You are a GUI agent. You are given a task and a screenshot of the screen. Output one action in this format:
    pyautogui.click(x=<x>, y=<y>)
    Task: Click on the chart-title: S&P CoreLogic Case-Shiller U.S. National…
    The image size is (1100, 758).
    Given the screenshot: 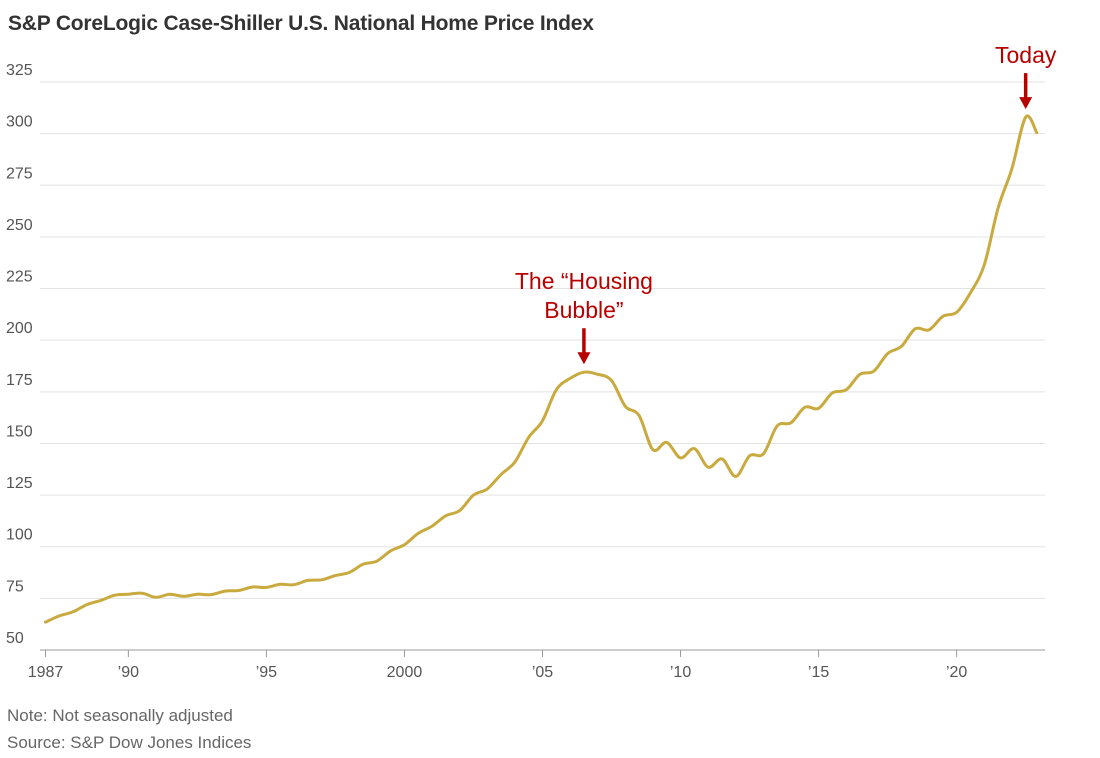 What is the action you would take?
    pyautogui.click(x=301, y=23)
    